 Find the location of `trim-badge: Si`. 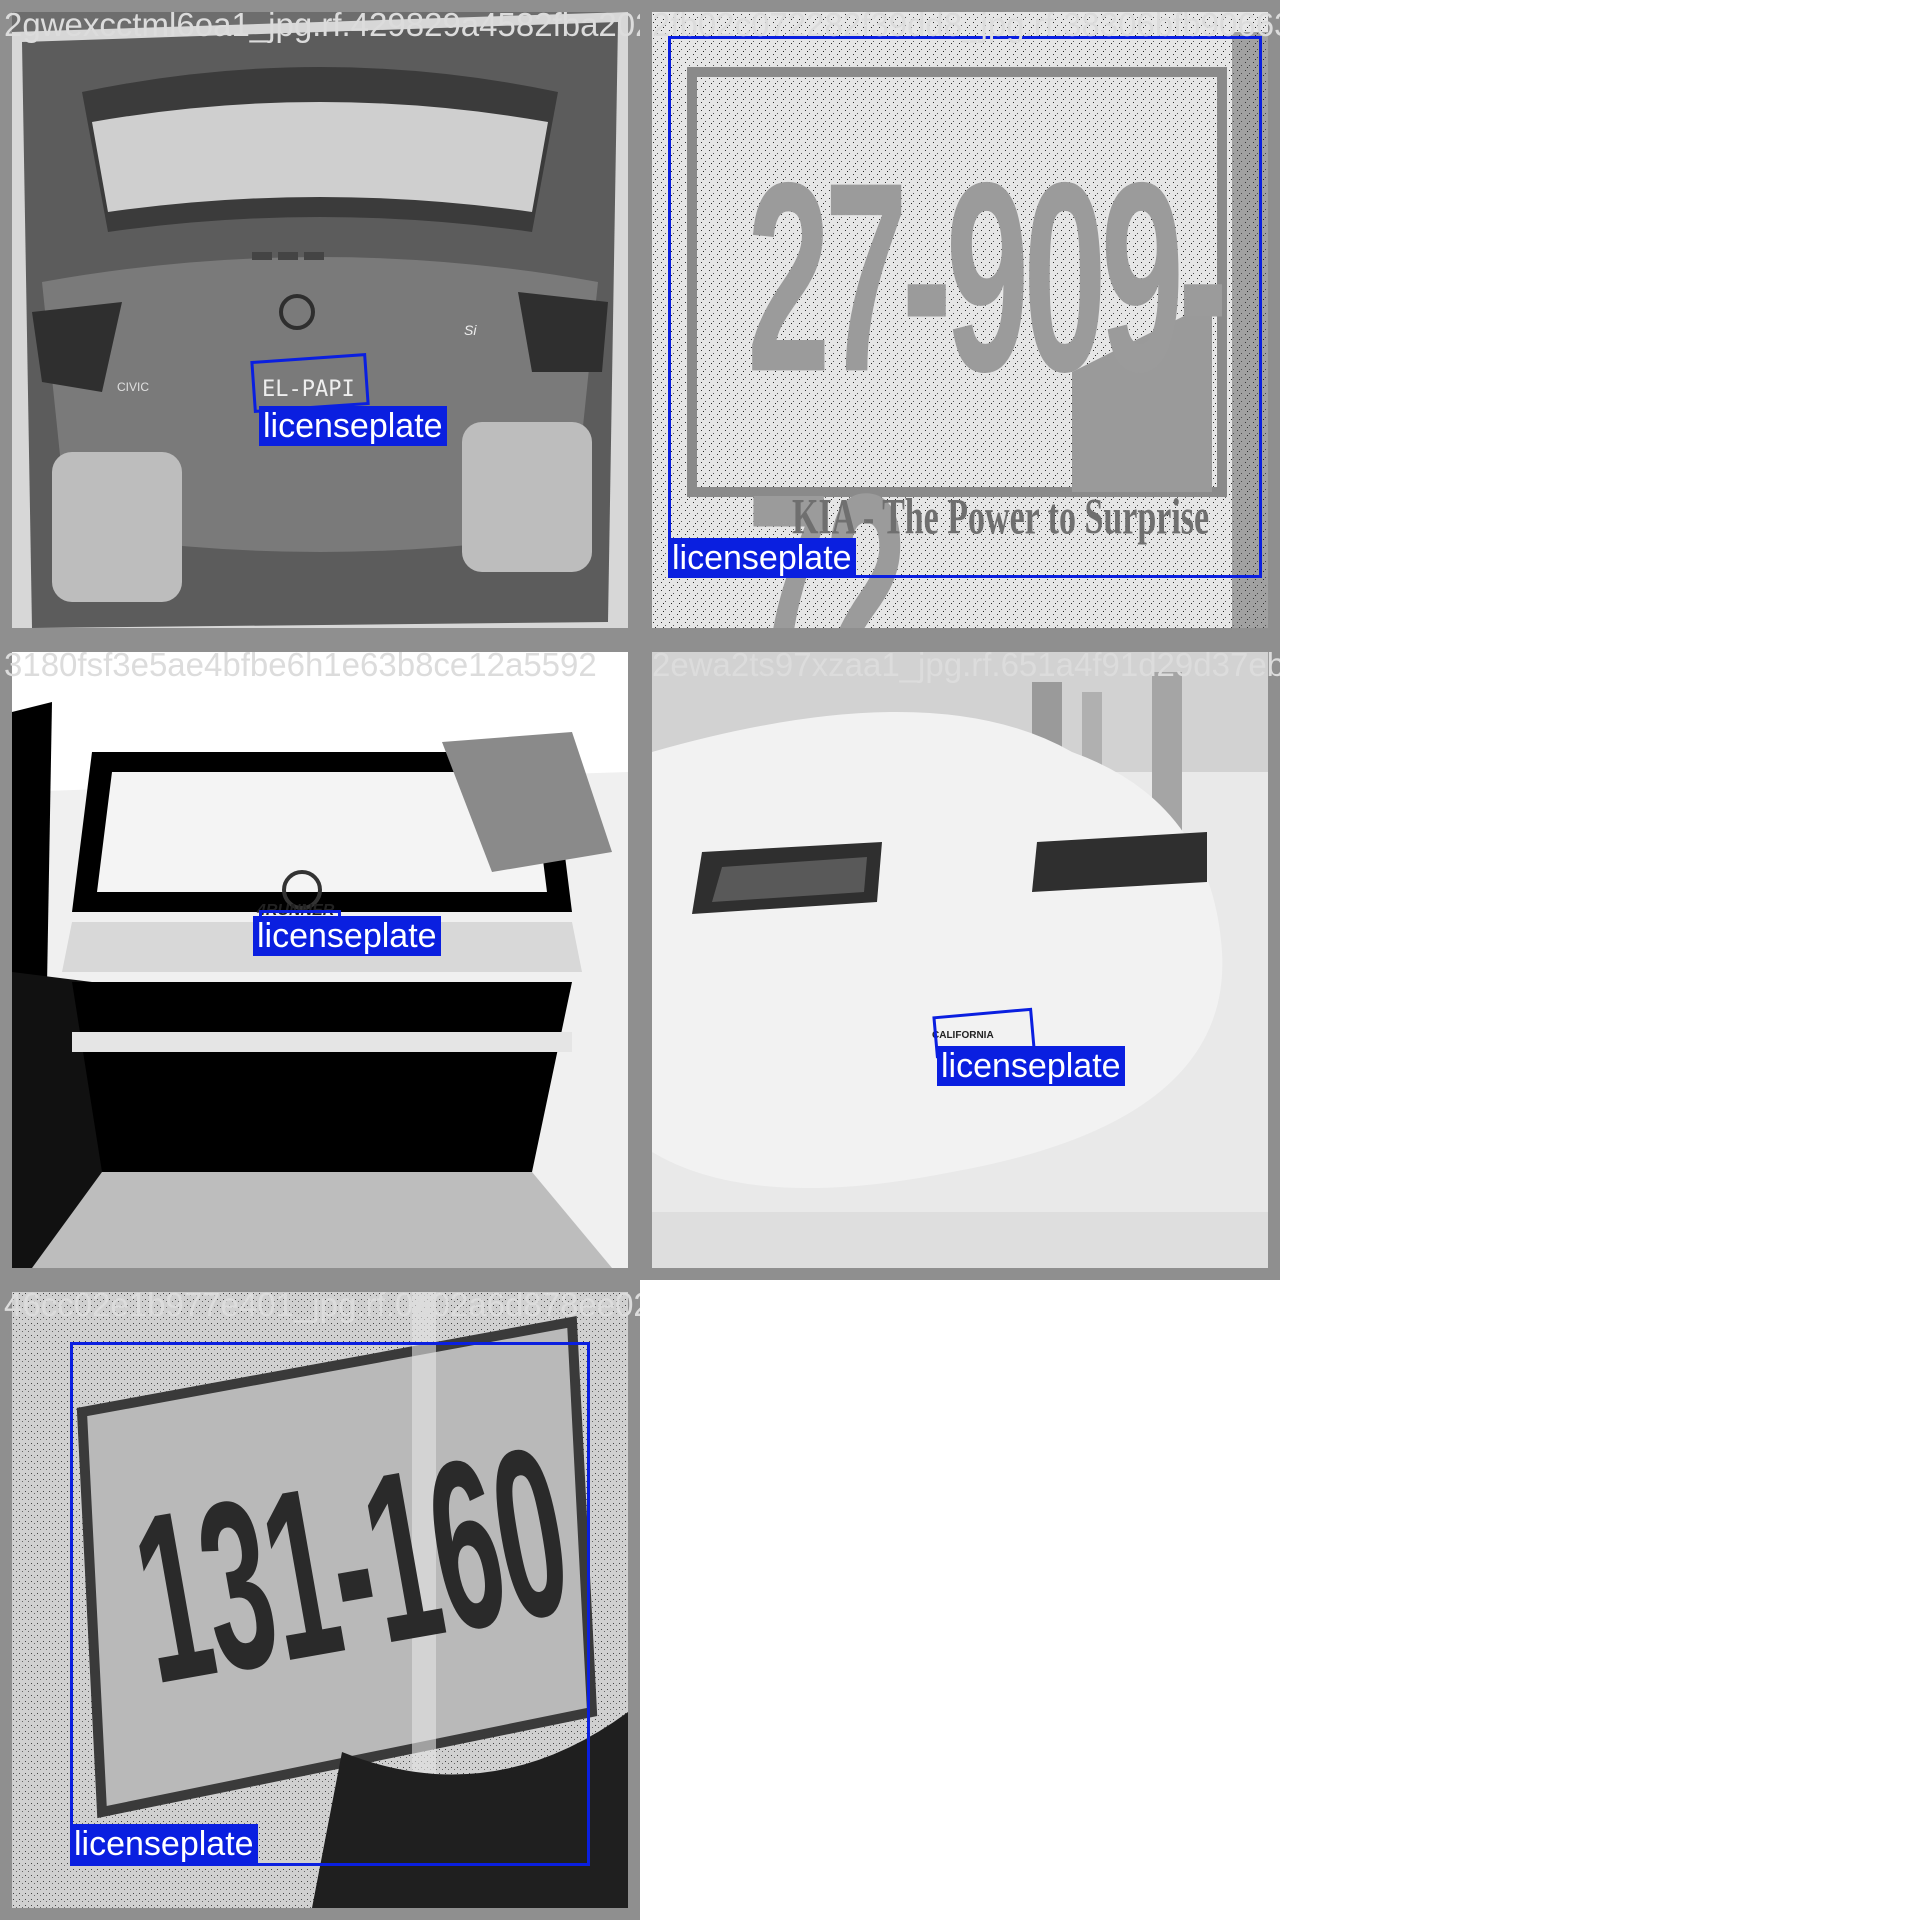

trim-badge: Si is located at coordinates (470, 330).